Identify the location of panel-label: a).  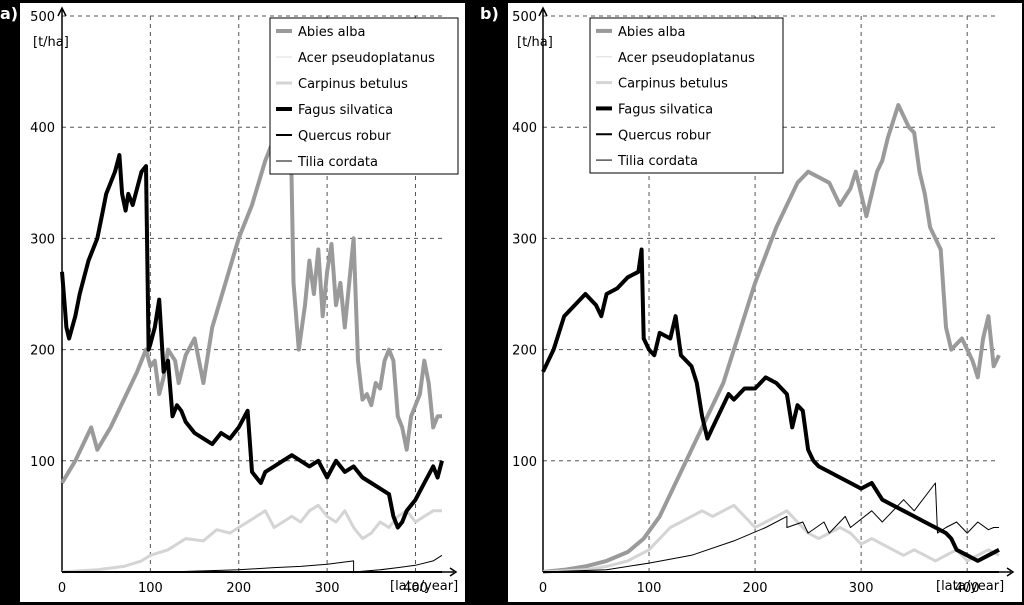
(9, 13).